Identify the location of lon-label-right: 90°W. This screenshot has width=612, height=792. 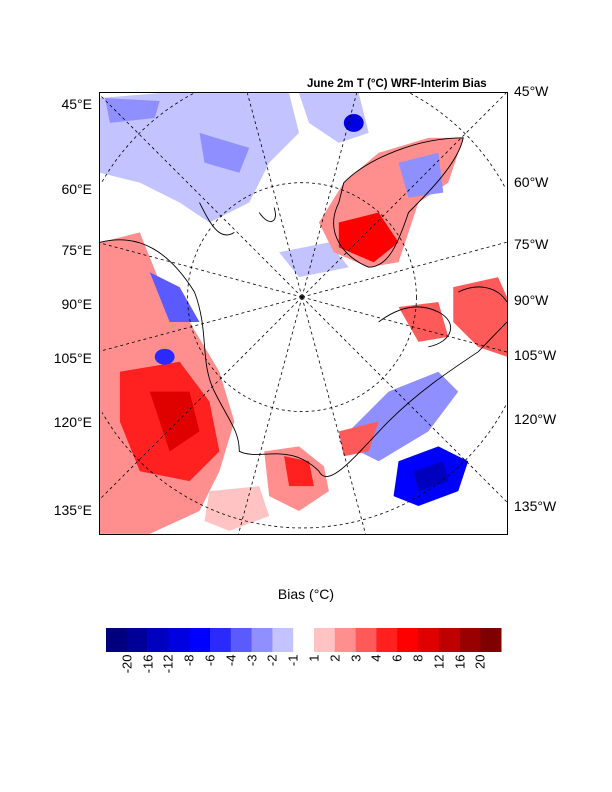
(531, 300).